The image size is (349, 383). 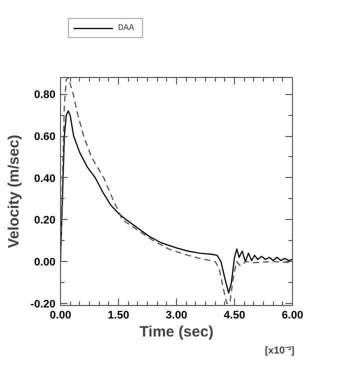 I want to click on x-tick-label: 3.00, so click(x=177, y=316).